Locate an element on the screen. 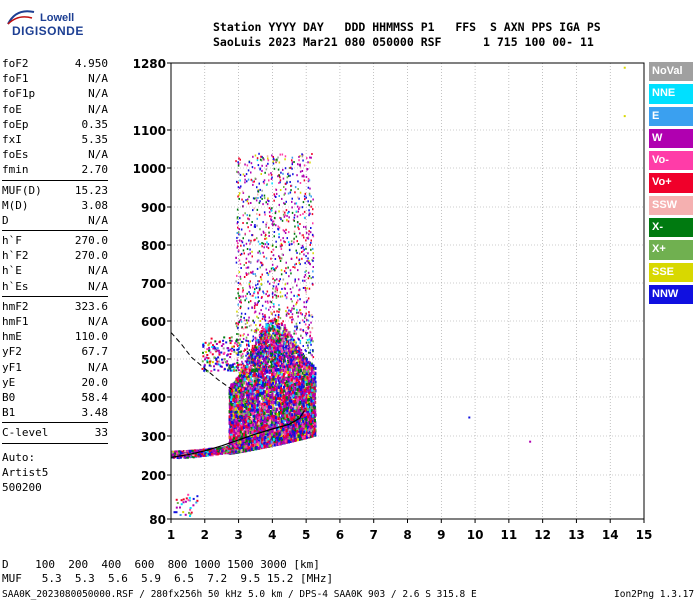 This screenshot has width=700, height=600. legend-item-x: X+ is located at coordinates (671, 250).